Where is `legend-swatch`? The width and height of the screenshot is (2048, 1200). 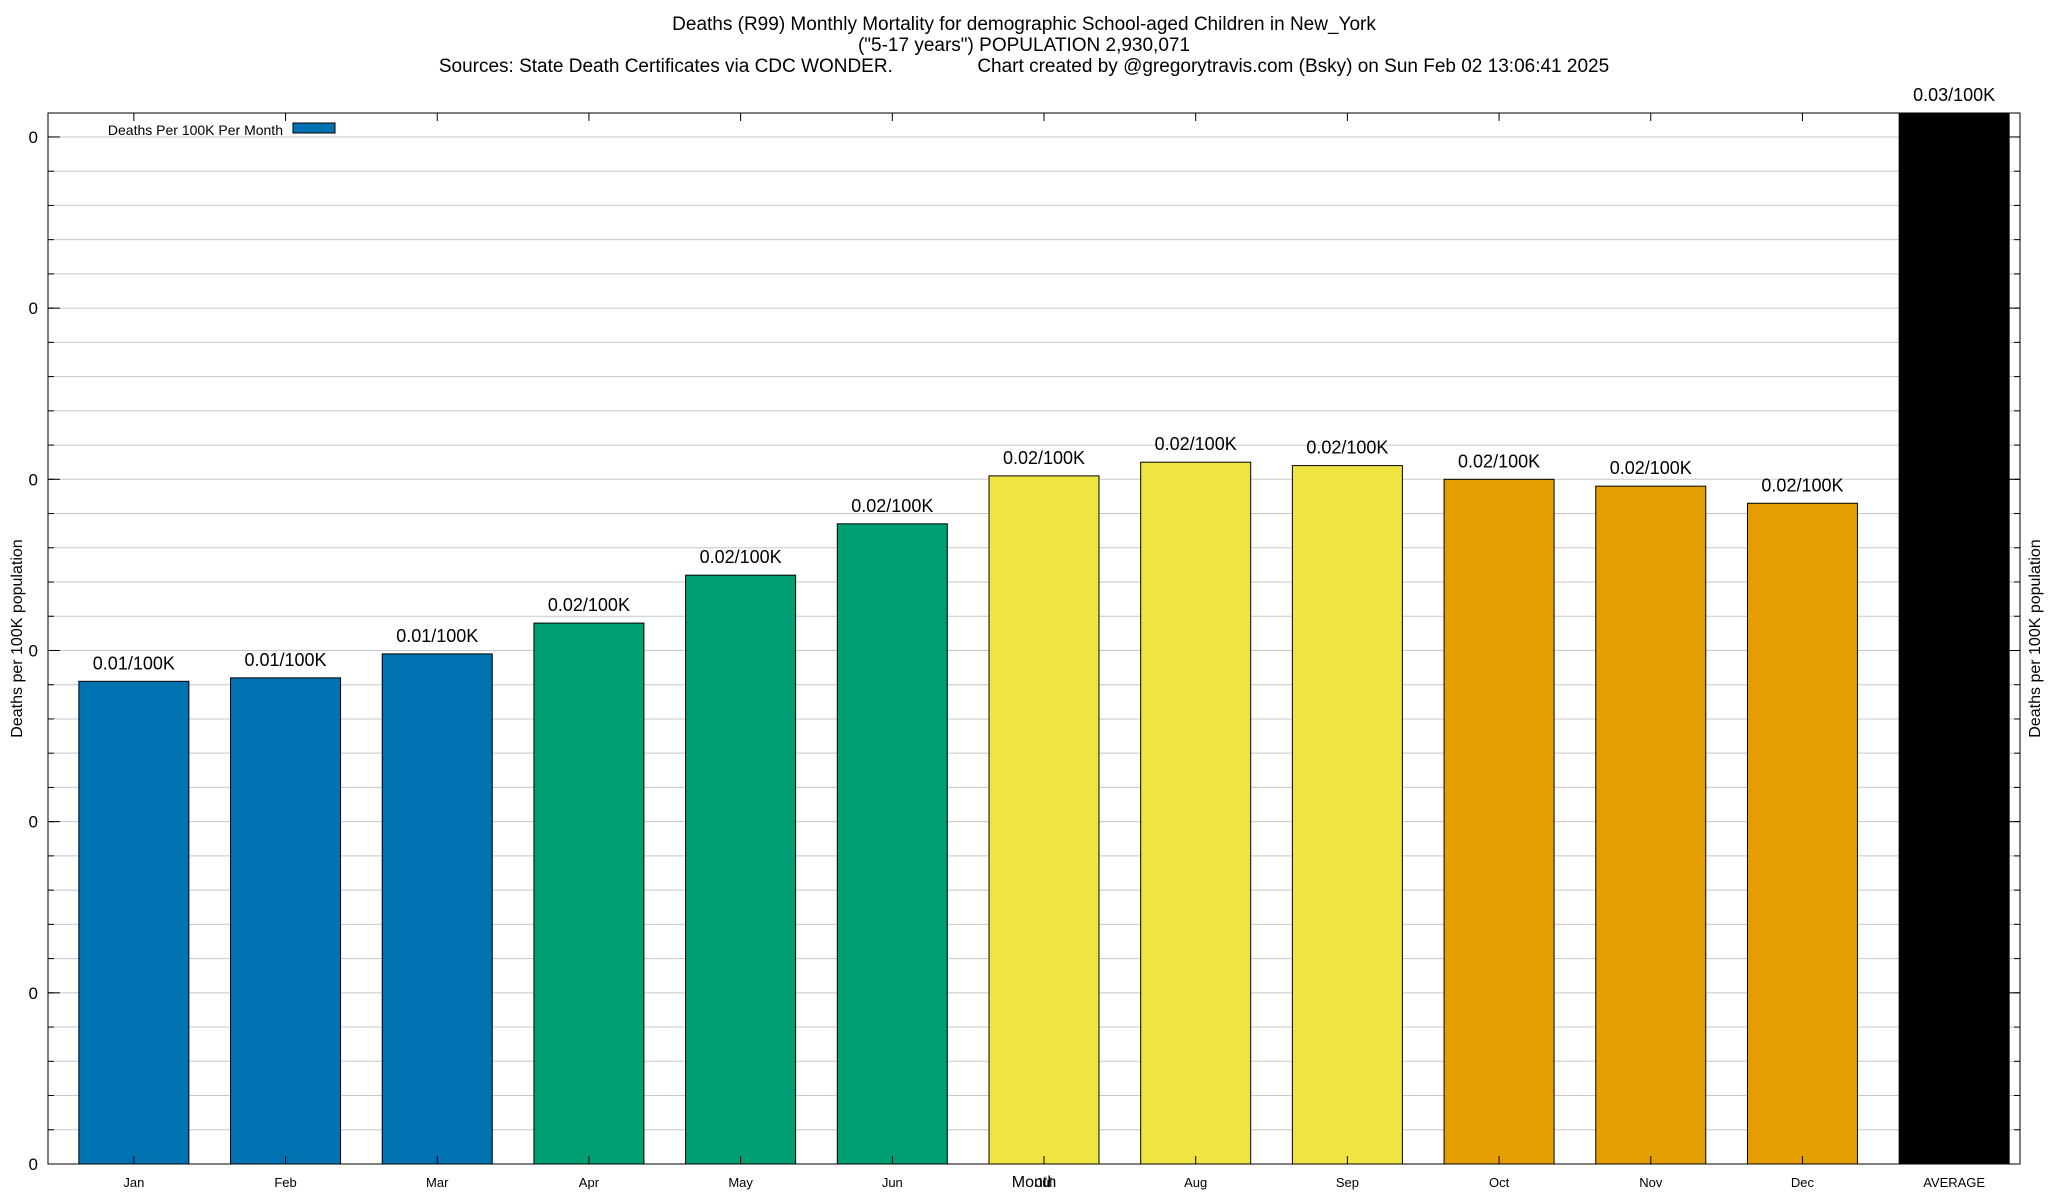
legend-swatch is located at coordinates (314, 128).